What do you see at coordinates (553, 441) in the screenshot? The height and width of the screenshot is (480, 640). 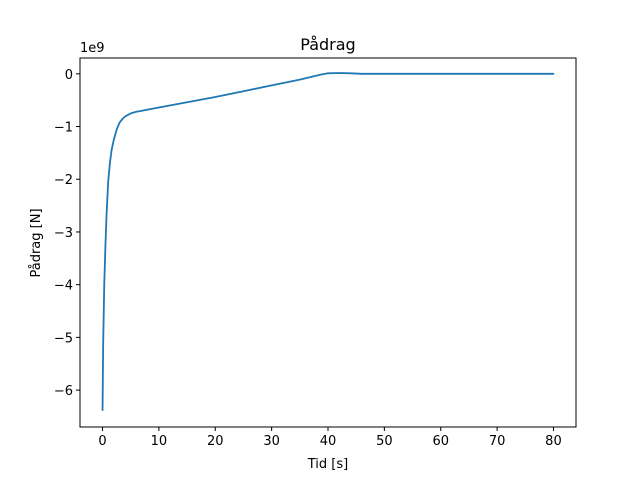 I see `x-tick-label: 80` at bounding box center [553, 441].